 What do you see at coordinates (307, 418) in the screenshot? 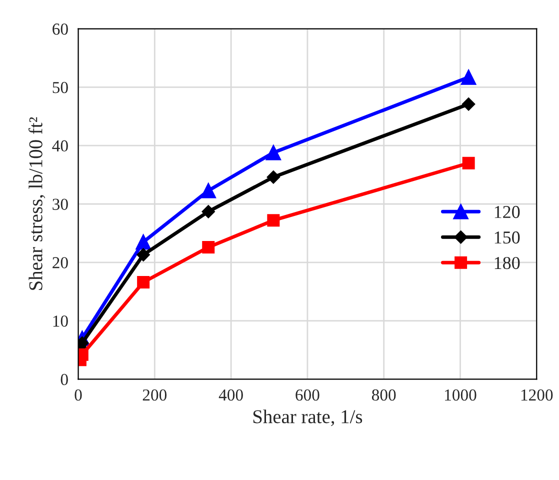
I see `x-axis-title: Shear rate, 1/s` at bounding box center [307, 418].